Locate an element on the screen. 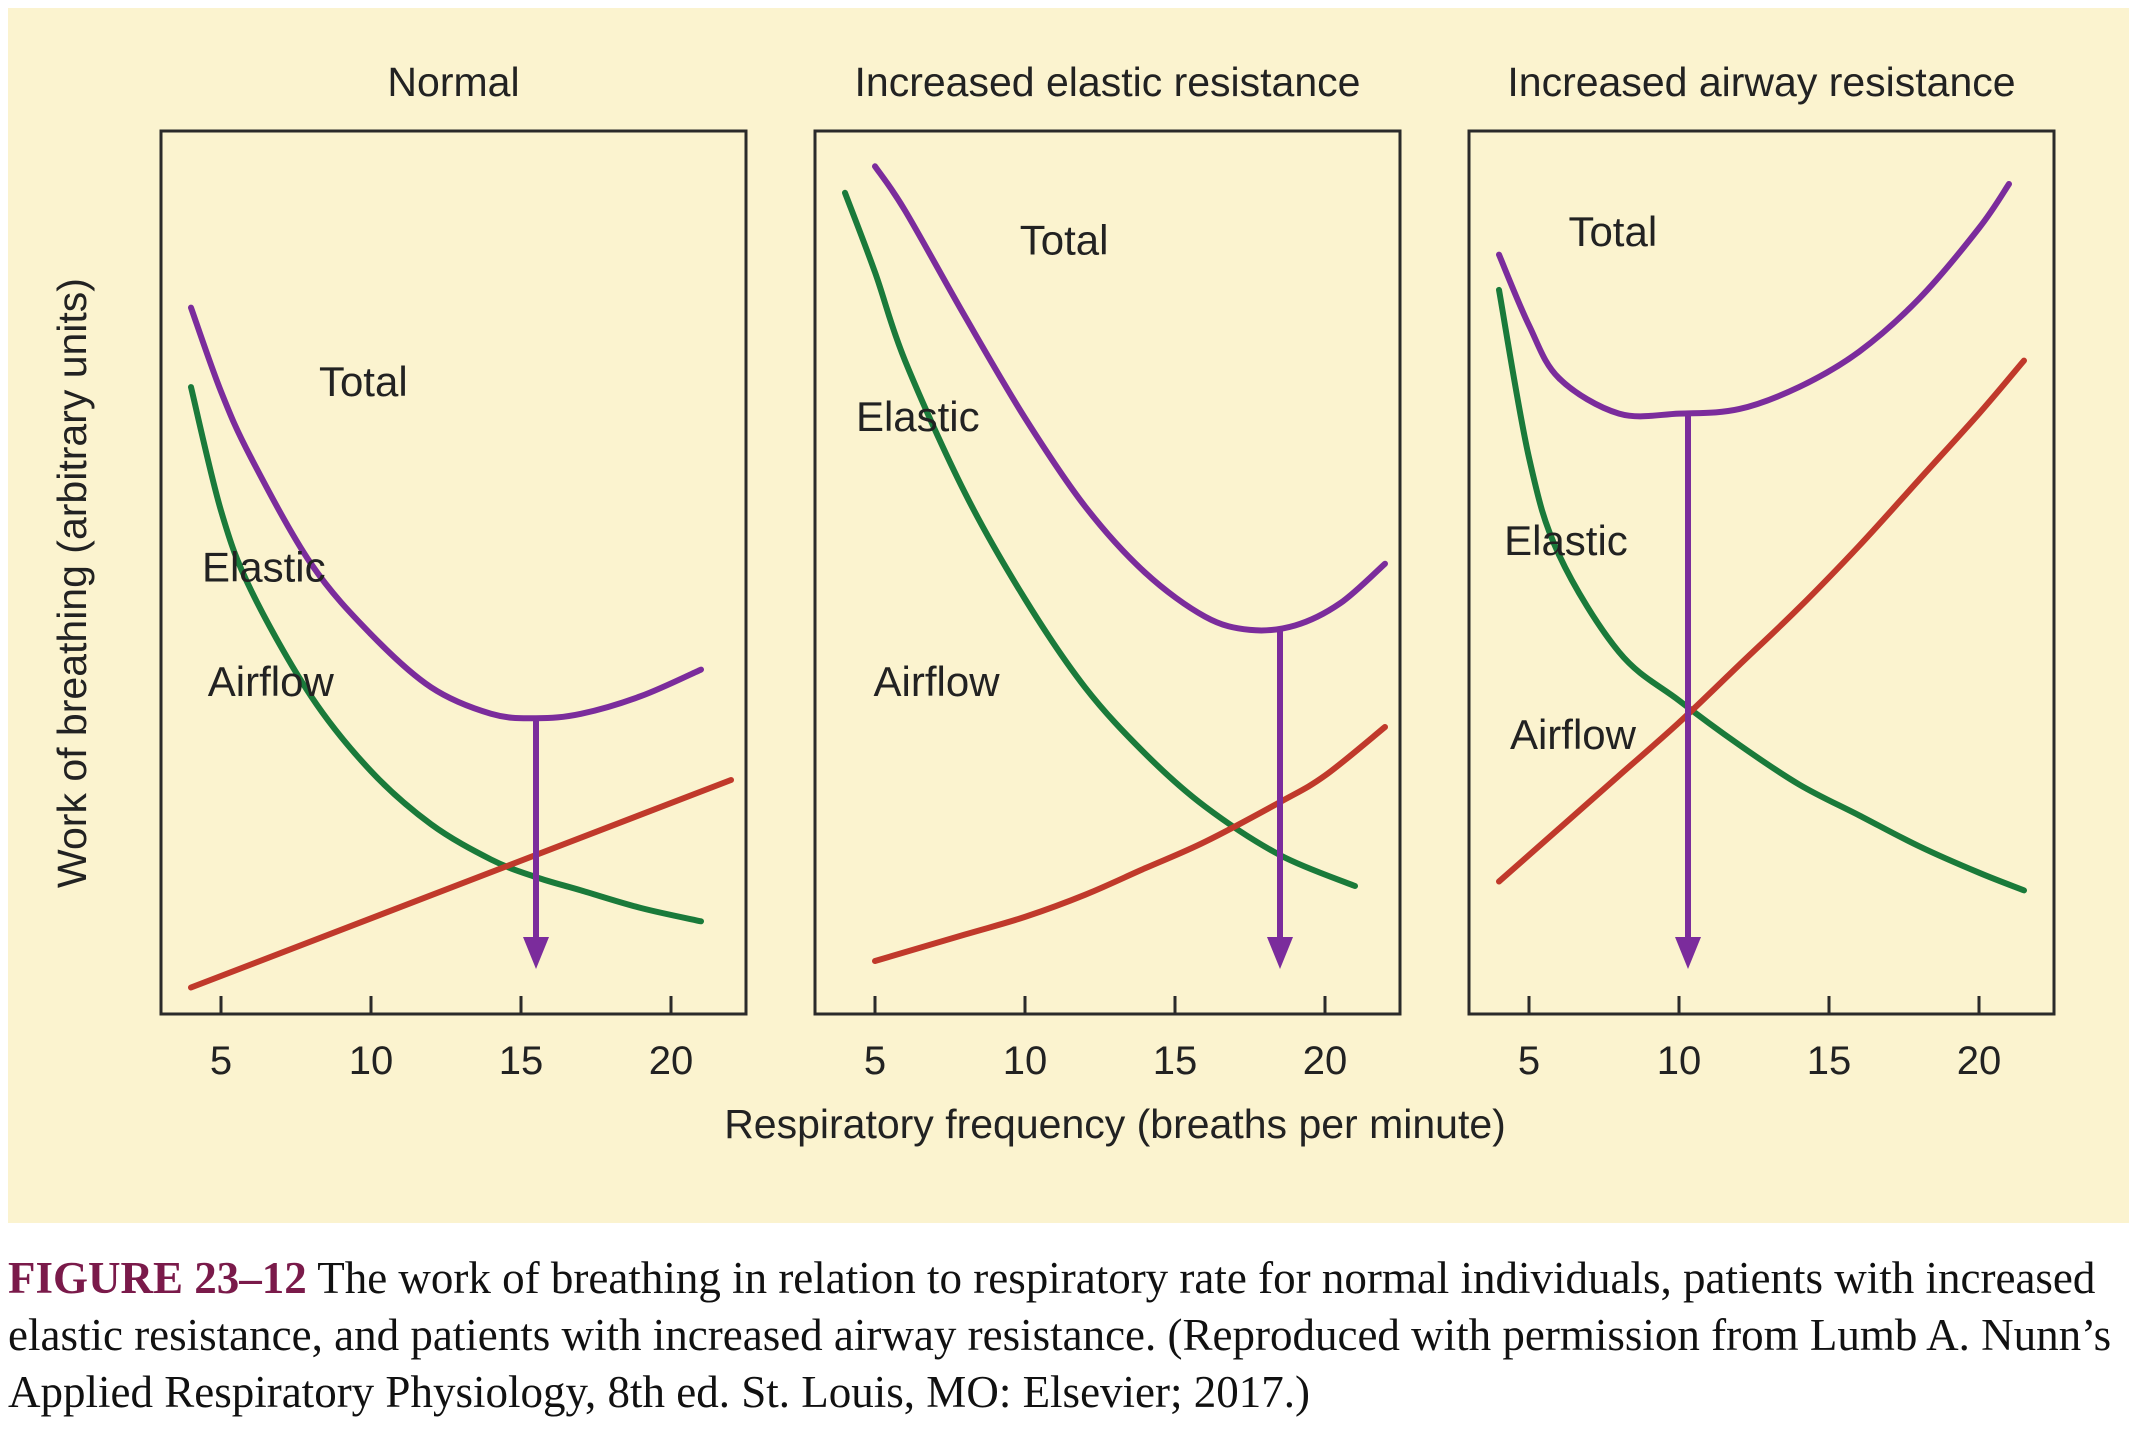 Image resolution: width=2137 pixels, height=1432 pixels. chart-title: Normal is located at coordinates (453, 82).